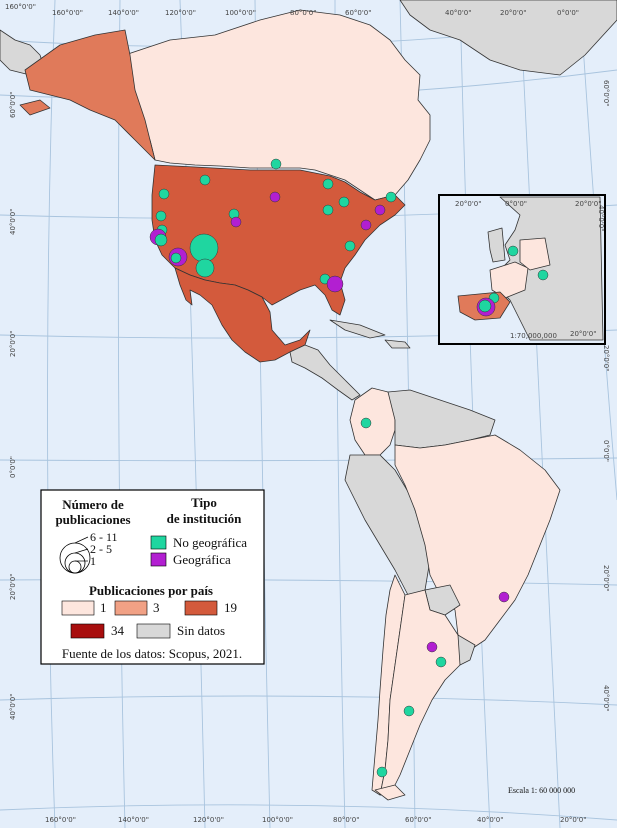 Image resolution: width=617 pixels, height=828 pixels. I want to click on south-america-north, so click(441, 419).